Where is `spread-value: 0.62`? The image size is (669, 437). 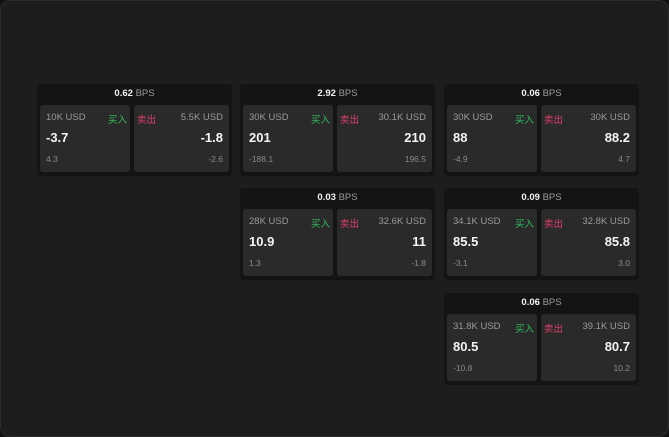 spread-value: 0.62 is located at coordinates (123, 93).